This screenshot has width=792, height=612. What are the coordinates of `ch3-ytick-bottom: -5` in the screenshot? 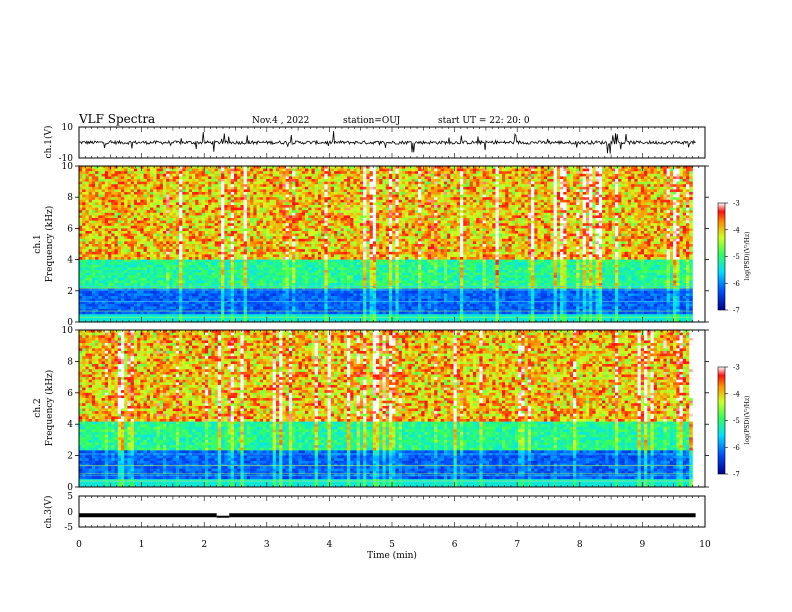 It's located at (68, 528).